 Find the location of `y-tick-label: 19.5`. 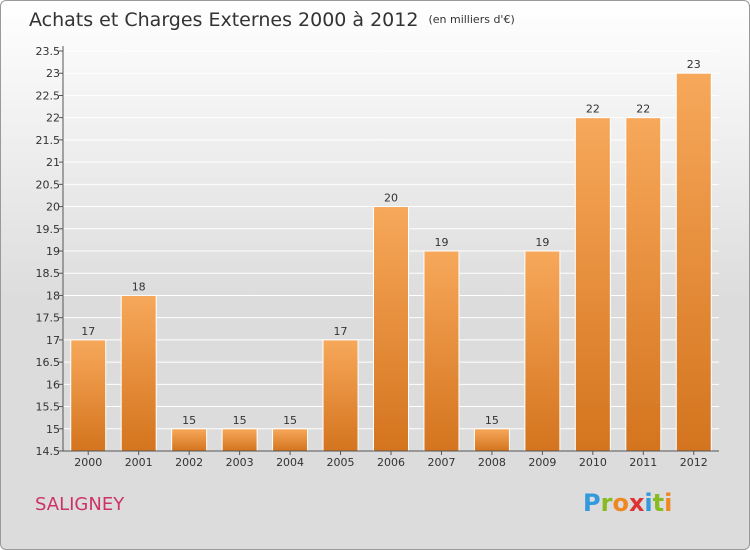

y-tick-label: 19.5 is located at coordinates (48, 229).